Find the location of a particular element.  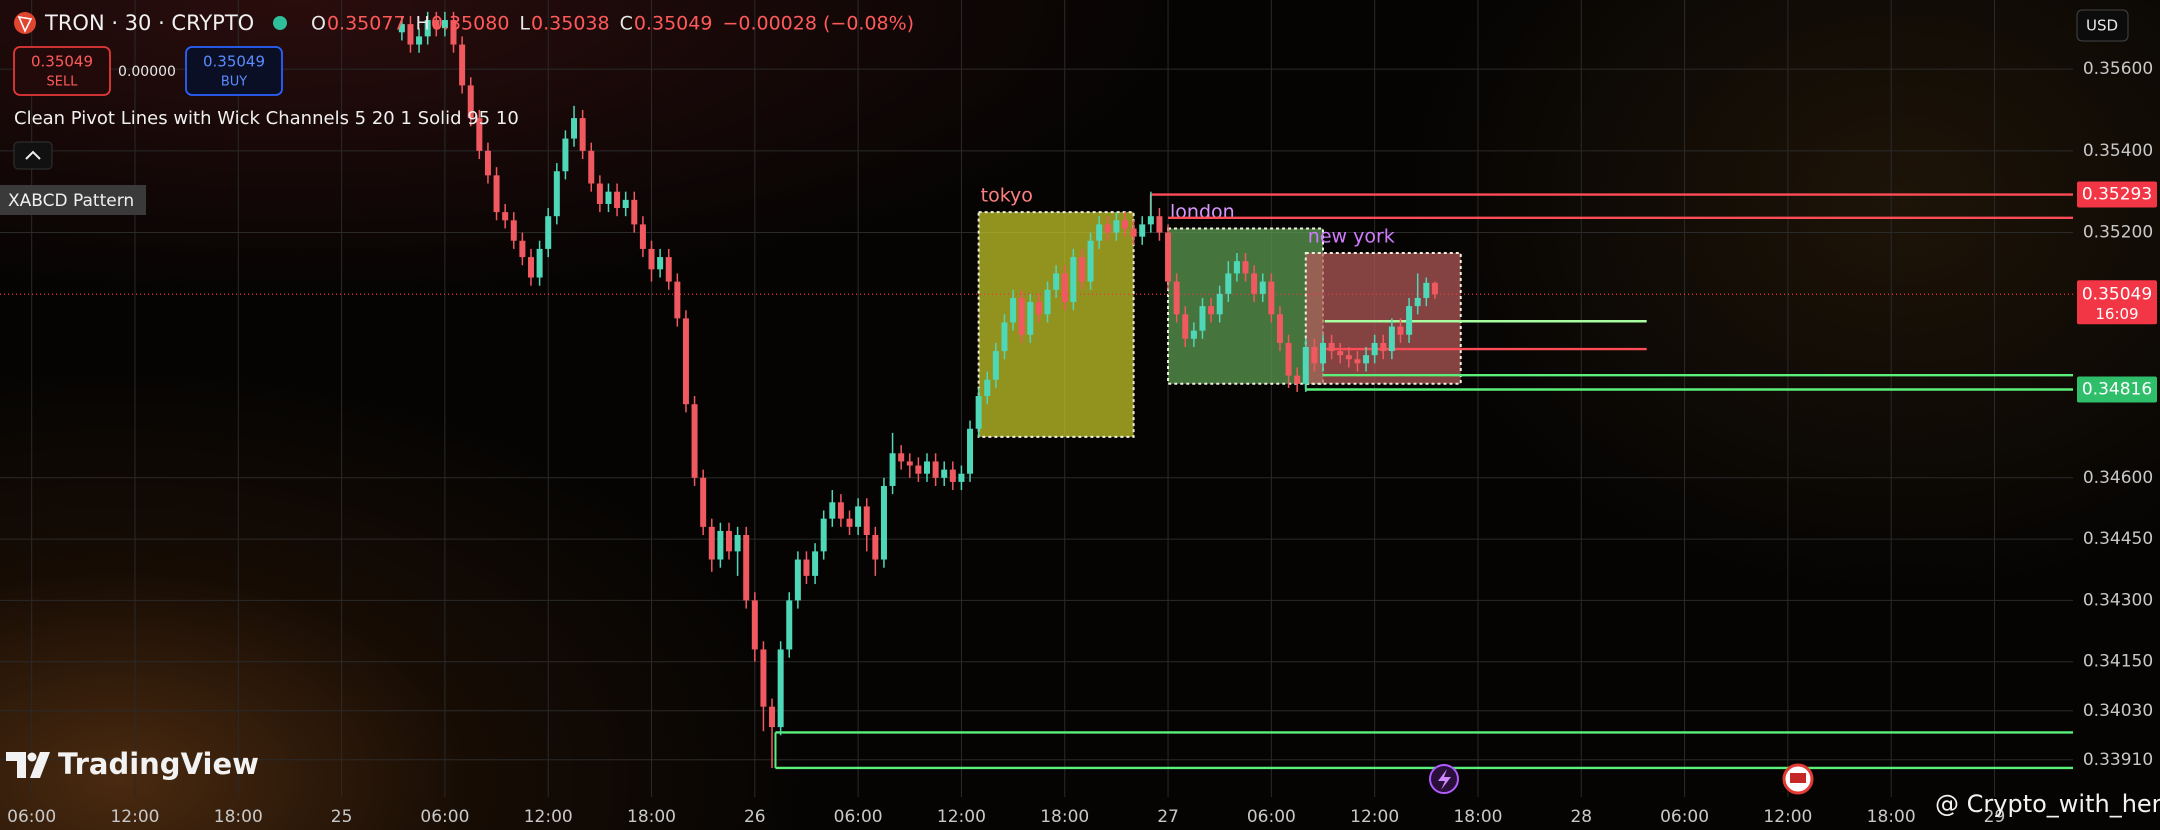

price-label: 0.35049 is located at coordinates (2117, 294).